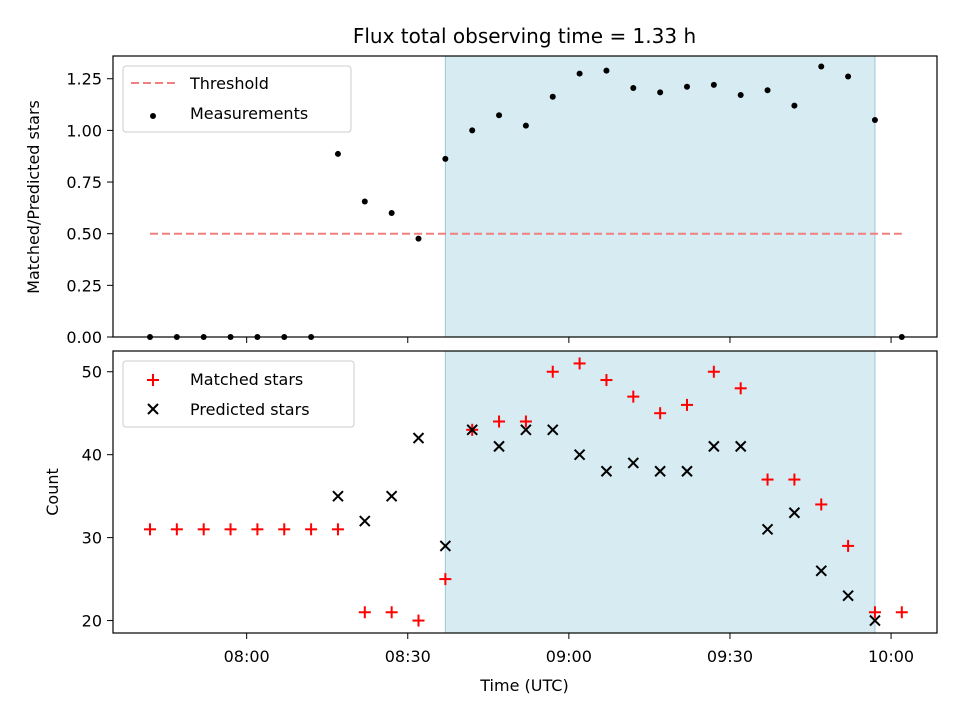 This screenshot has width=960, height=720. What do you see at coordinates (247, 656) in the screenshot?
I see `x-tick-label: 08:00` at bounding box center [247, 656].